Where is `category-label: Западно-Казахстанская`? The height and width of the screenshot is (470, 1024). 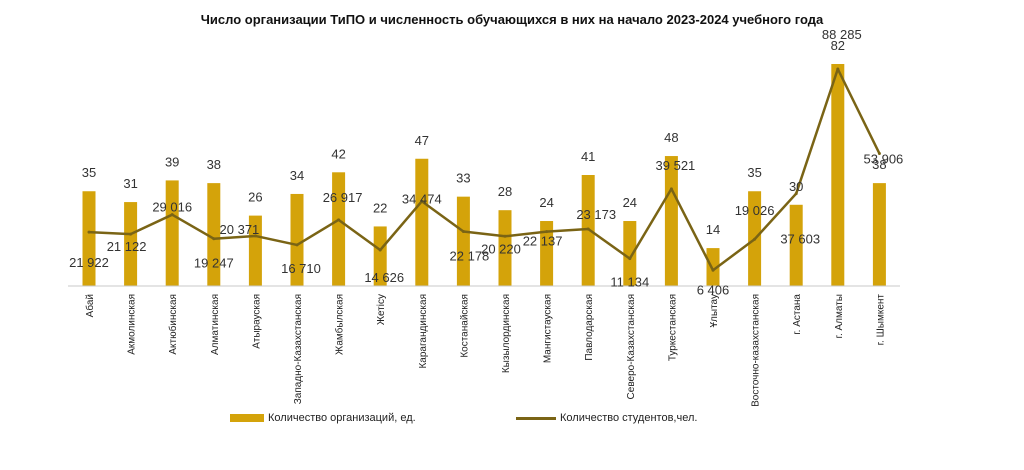
category-label: Западно-Казахстанская is located at coordinates (298, 349).